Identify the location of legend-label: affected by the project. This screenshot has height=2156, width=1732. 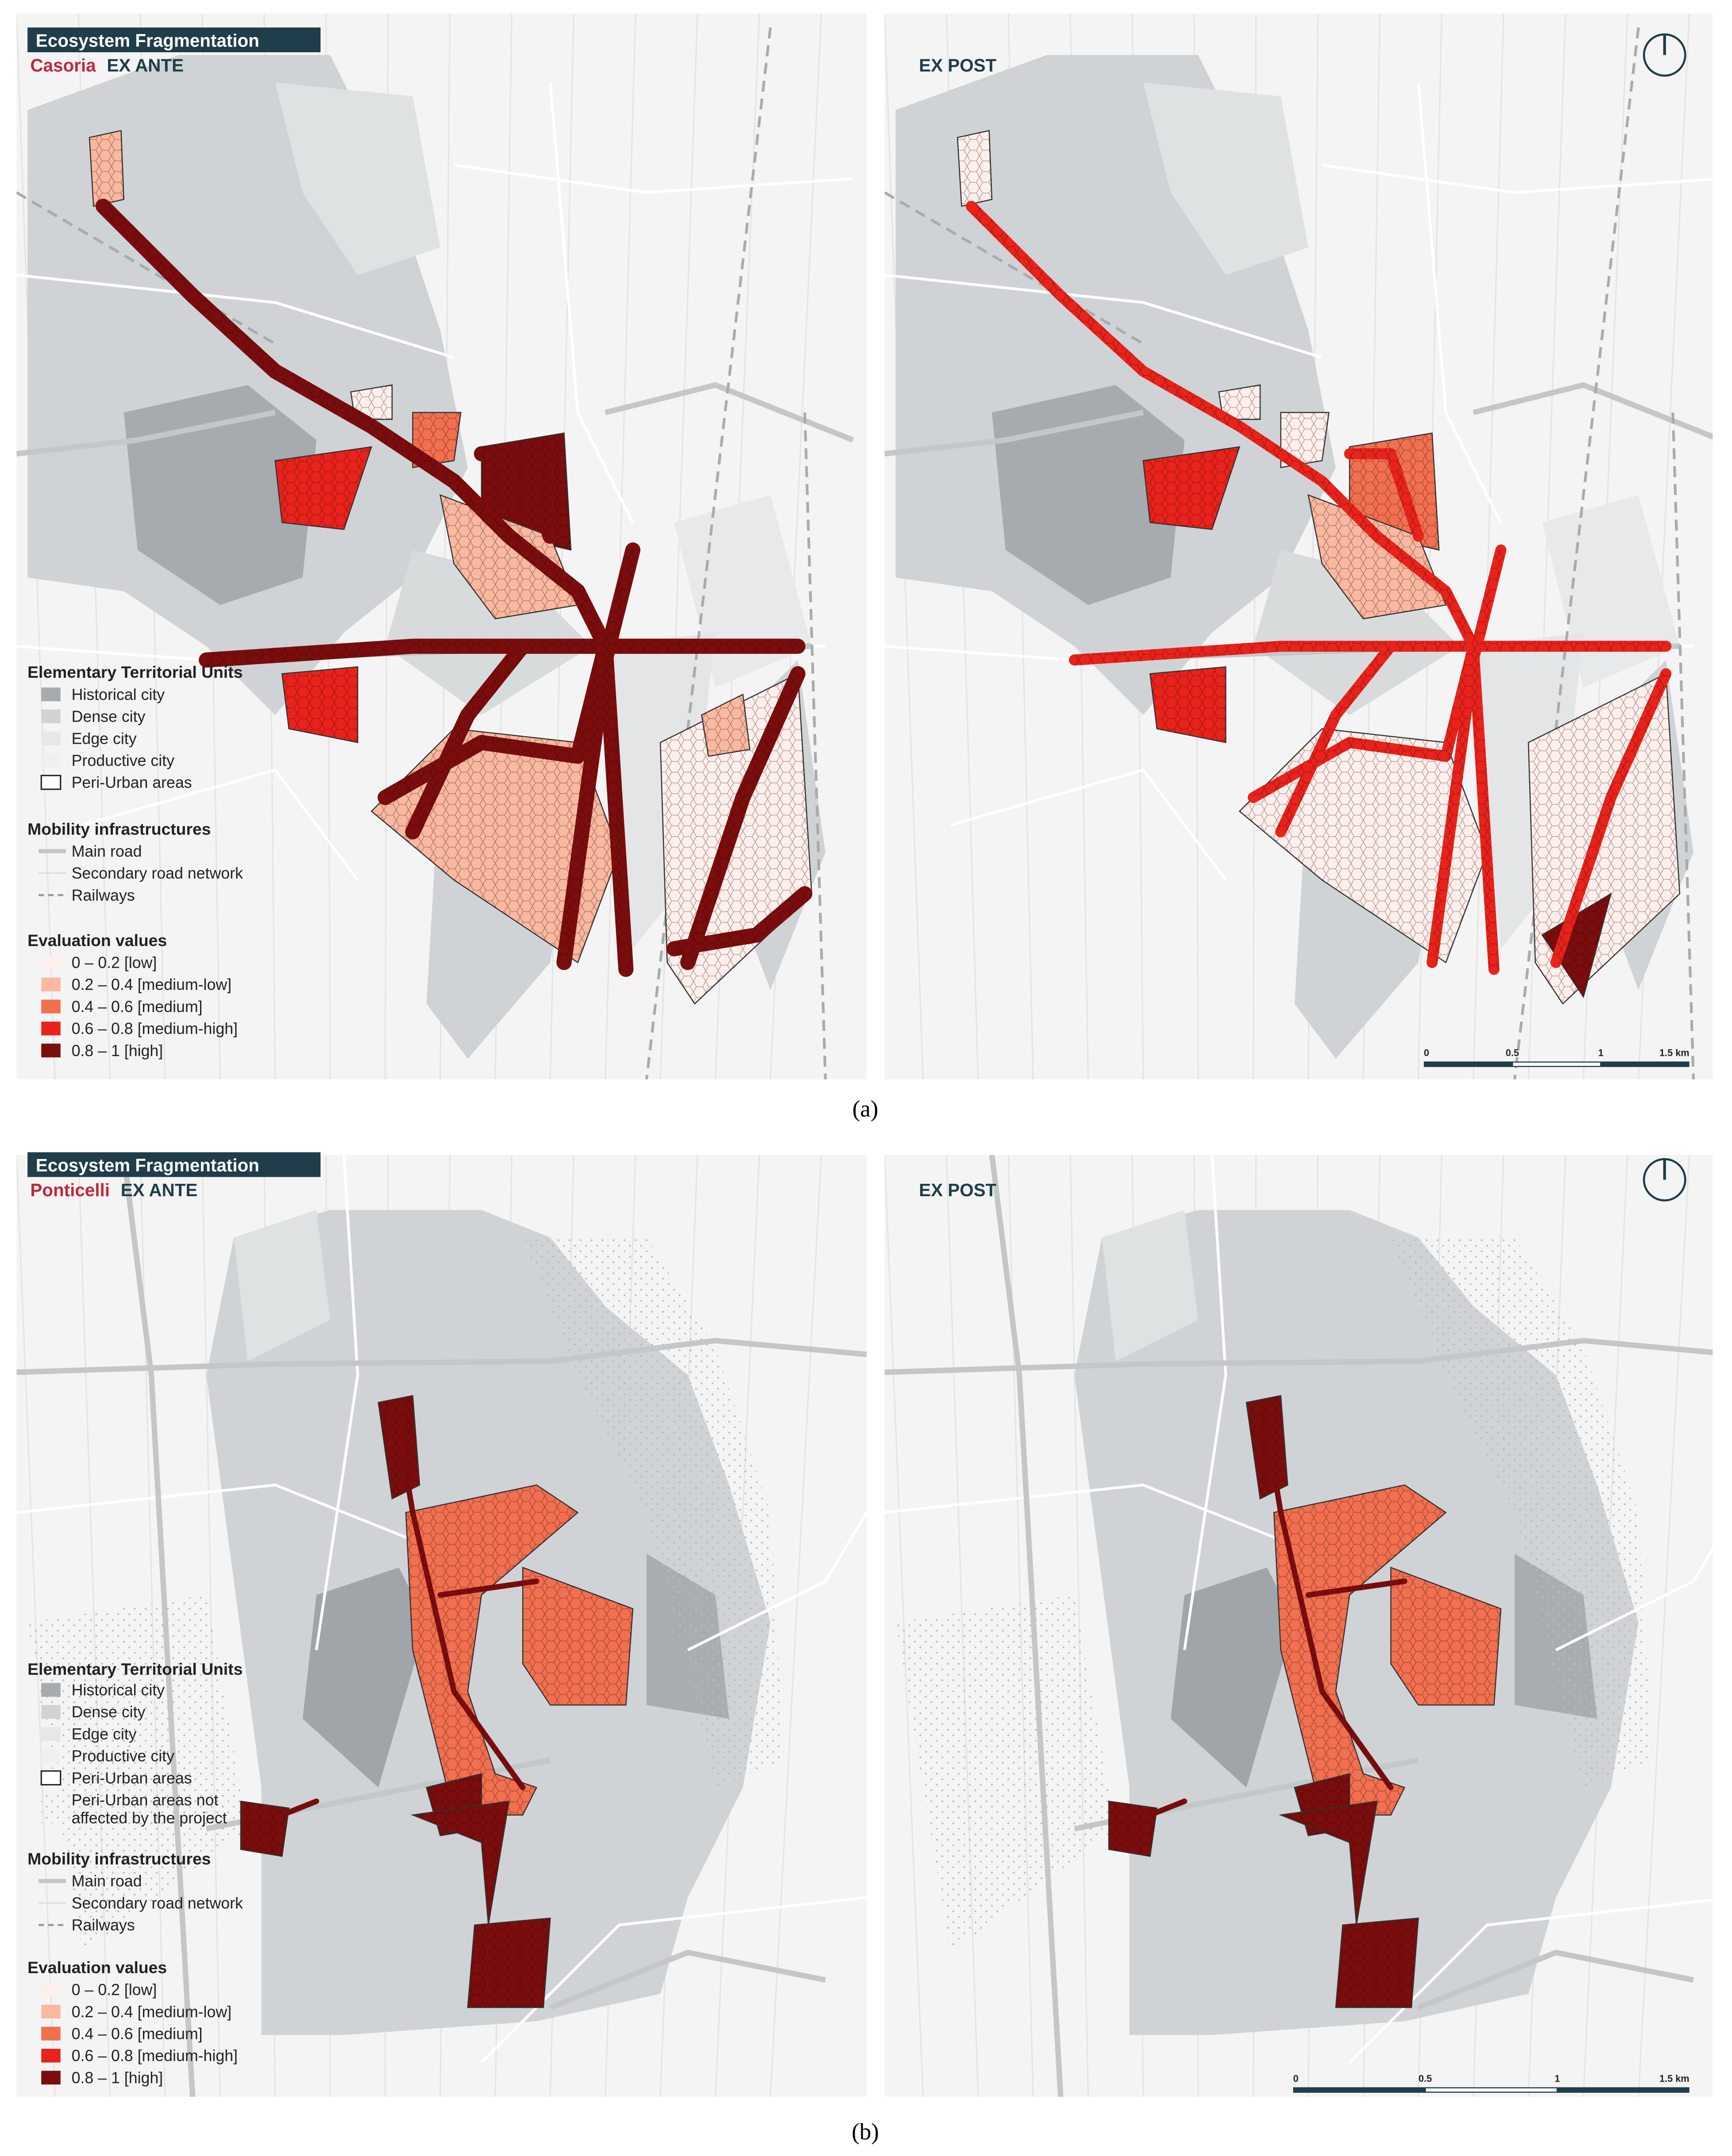
(149, 1818).